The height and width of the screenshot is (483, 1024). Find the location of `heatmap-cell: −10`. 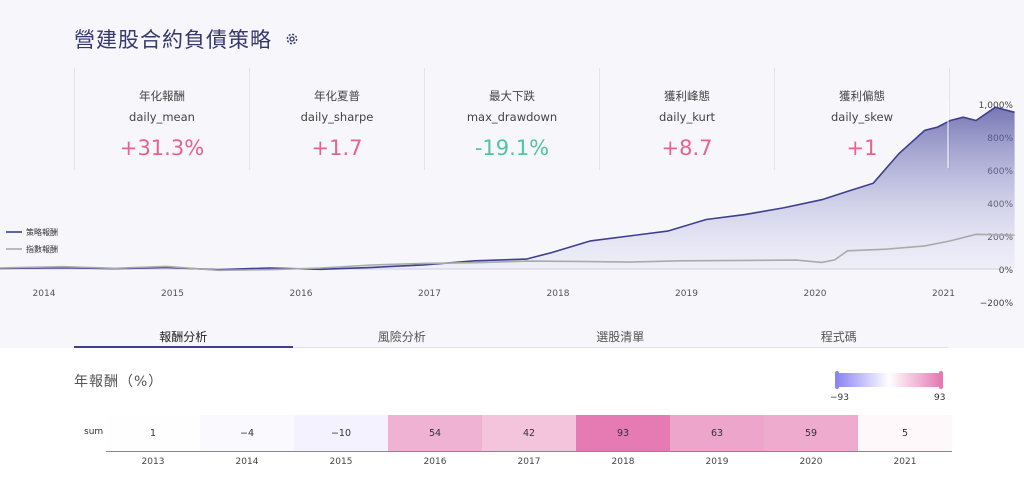

heatmap-cell: −10 is located at coordinates (341, 433).